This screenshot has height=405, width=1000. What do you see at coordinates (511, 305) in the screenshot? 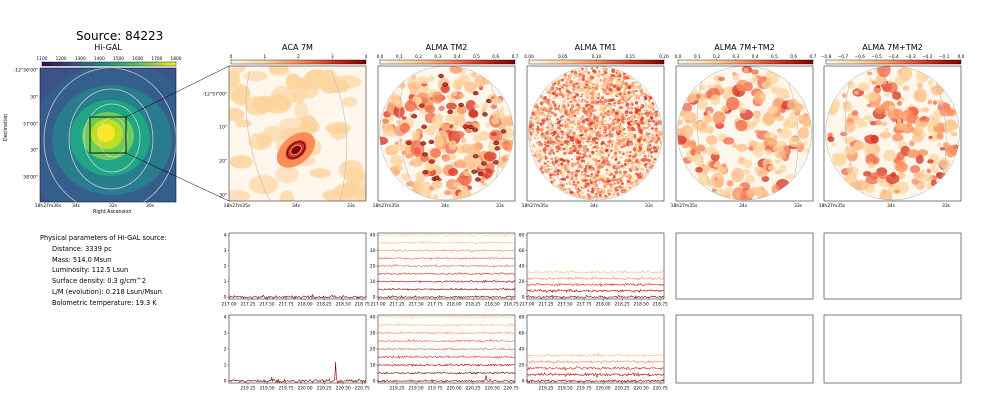
I see `tm2-spectrum-upper-xtick: 218.75` at bounding box center [511, 305].